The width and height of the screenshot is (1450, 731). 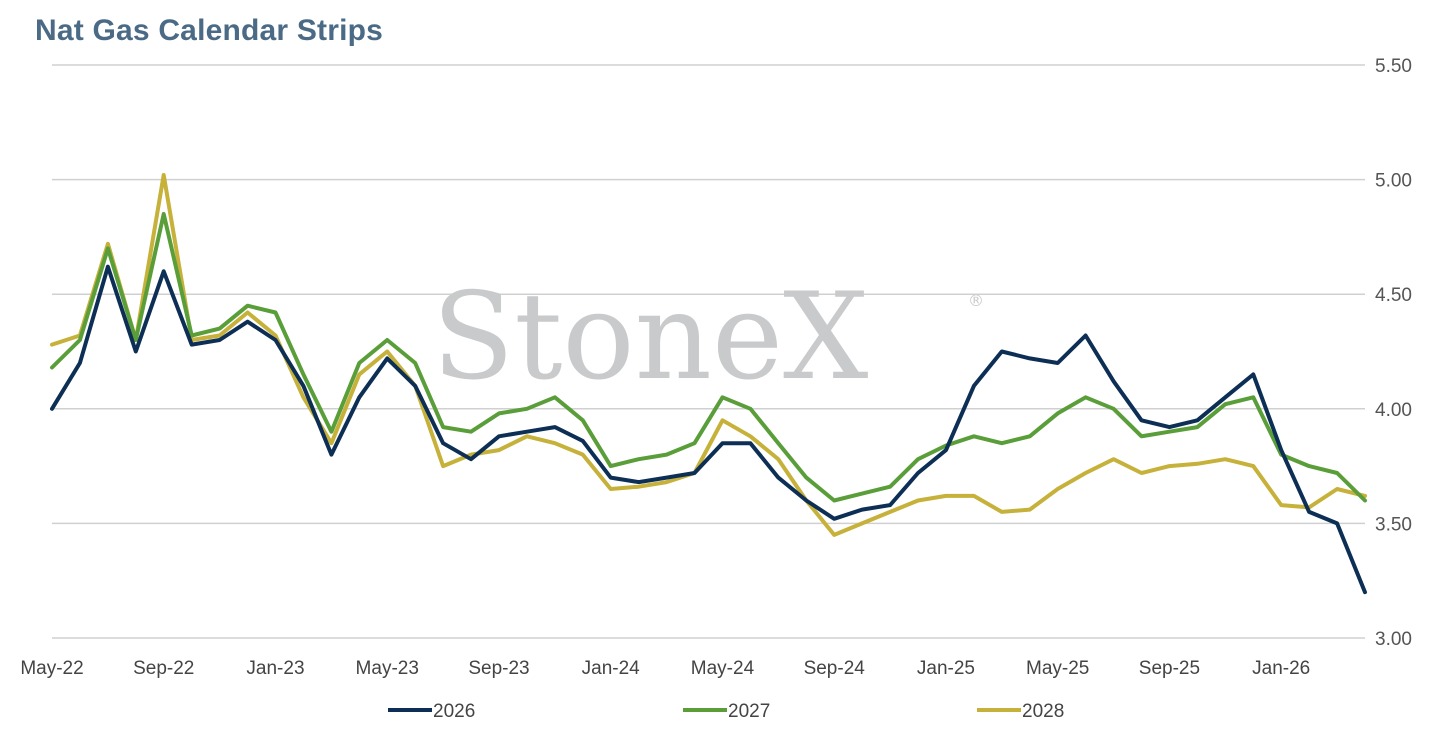 What do you see at coordinates (163, 668) in the screenshot?
I see `x-tick-label: Sep-22` at bounding box center [163, 668].